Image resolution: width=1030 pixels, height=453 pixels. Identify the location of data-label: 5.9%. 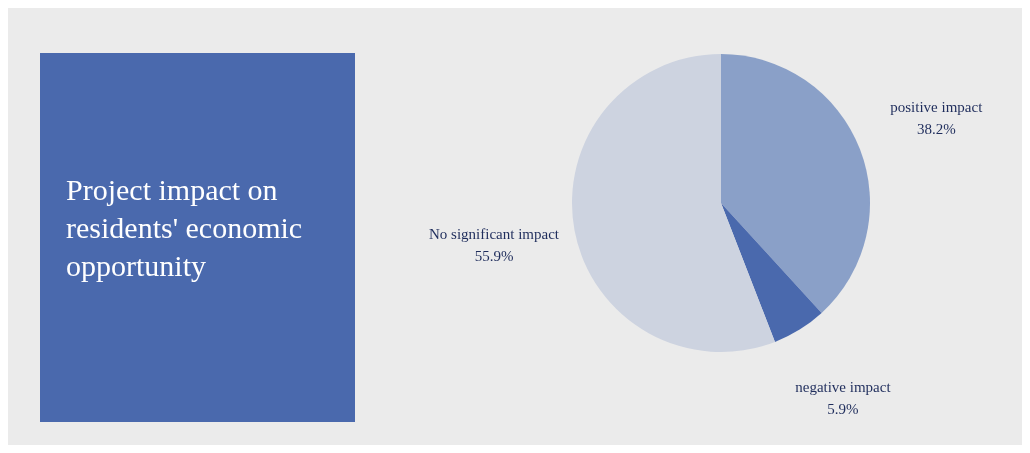
(843, 409).